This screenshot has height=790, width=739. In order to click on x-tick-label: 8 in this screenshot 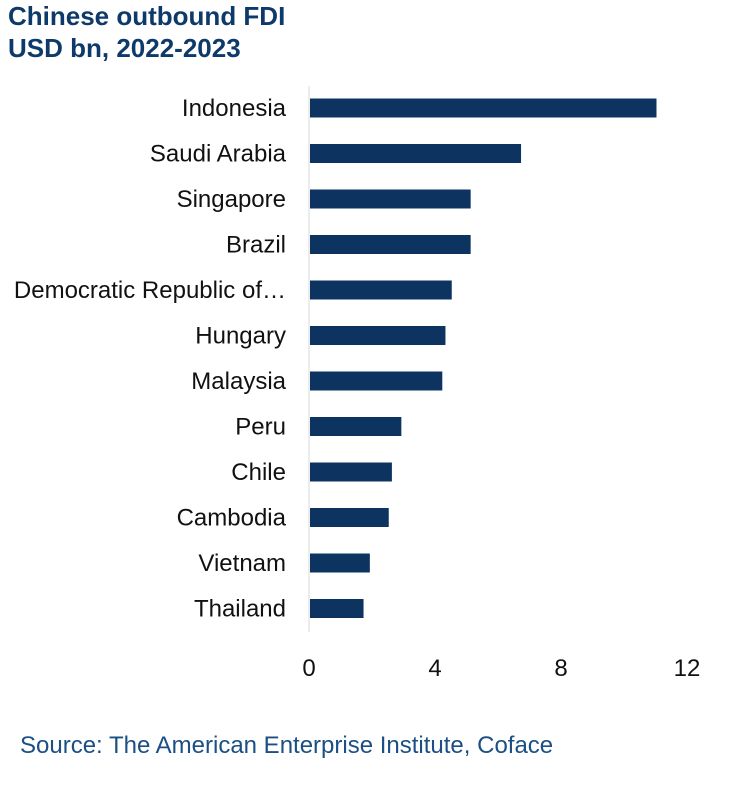, I will do `click(560, 668)`.